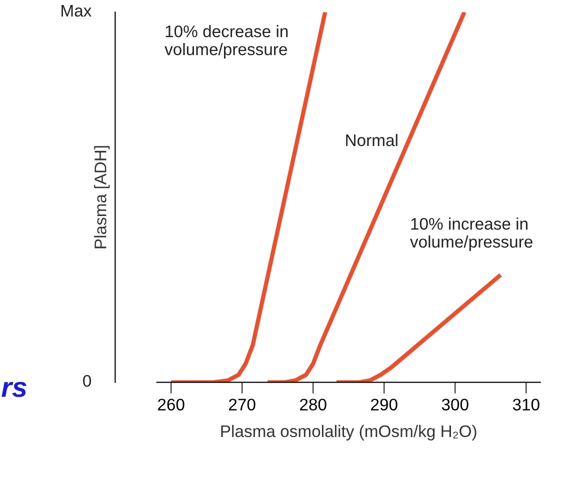 The width and height of the screenshot is (581, 487). I want to click on x-tick-label: 260, so click(171, 404).